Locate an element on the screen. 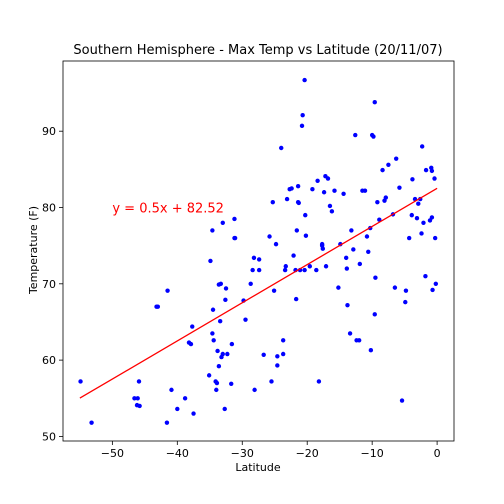 This screenshot has height=504, width=504. y-tick-label: 80 is located at coordinates (49, 208).